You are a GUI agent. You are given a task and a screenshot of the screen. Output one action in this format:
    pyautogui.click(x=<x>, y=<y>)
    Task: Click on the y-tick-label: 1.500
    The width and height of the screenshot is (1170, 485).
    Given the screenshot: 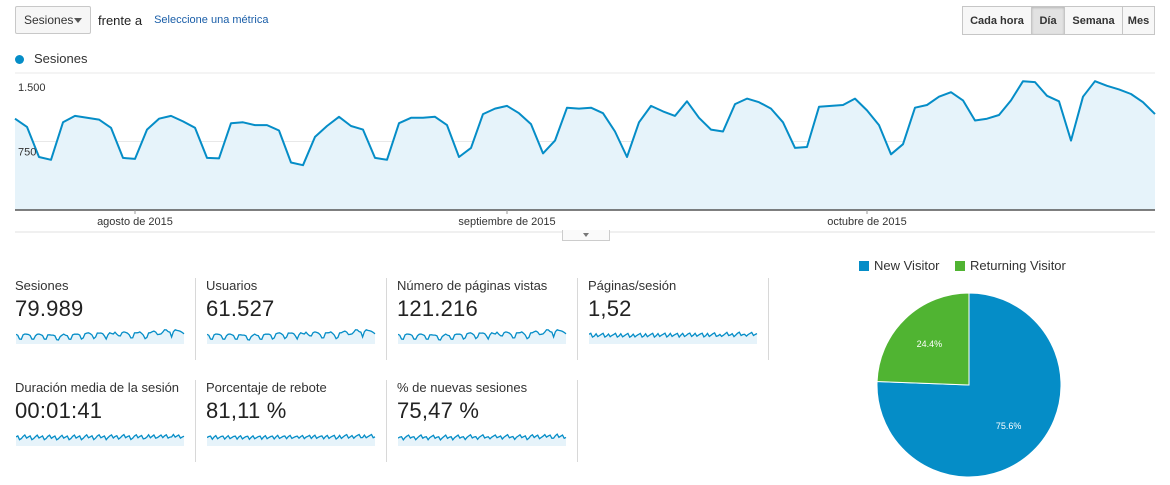 What is the action you would take?
    pyautogui.click(x=32, y=88)
    